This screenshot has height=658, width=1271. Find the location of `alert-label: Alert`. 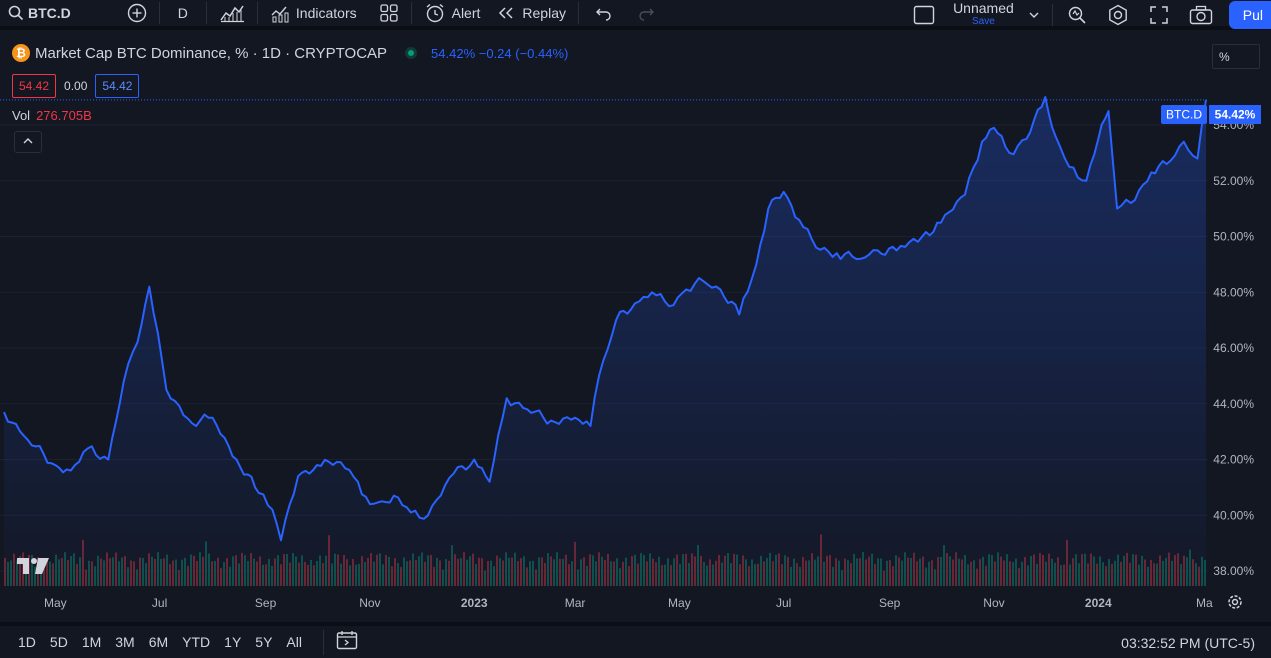

alert-label: Alert is located at coordinates (466, 13).